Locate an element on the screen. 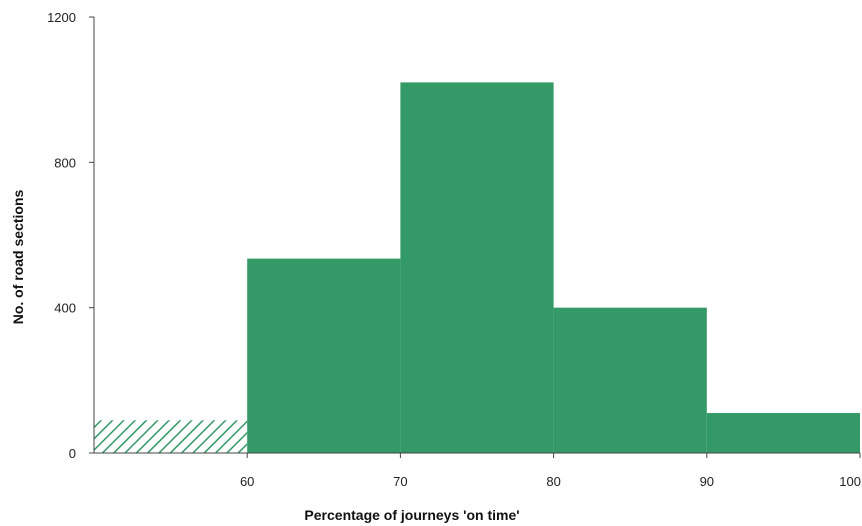 This screenshot has width=862, height=526. x-tick-label: 90 is located at coordinates (707, 481).